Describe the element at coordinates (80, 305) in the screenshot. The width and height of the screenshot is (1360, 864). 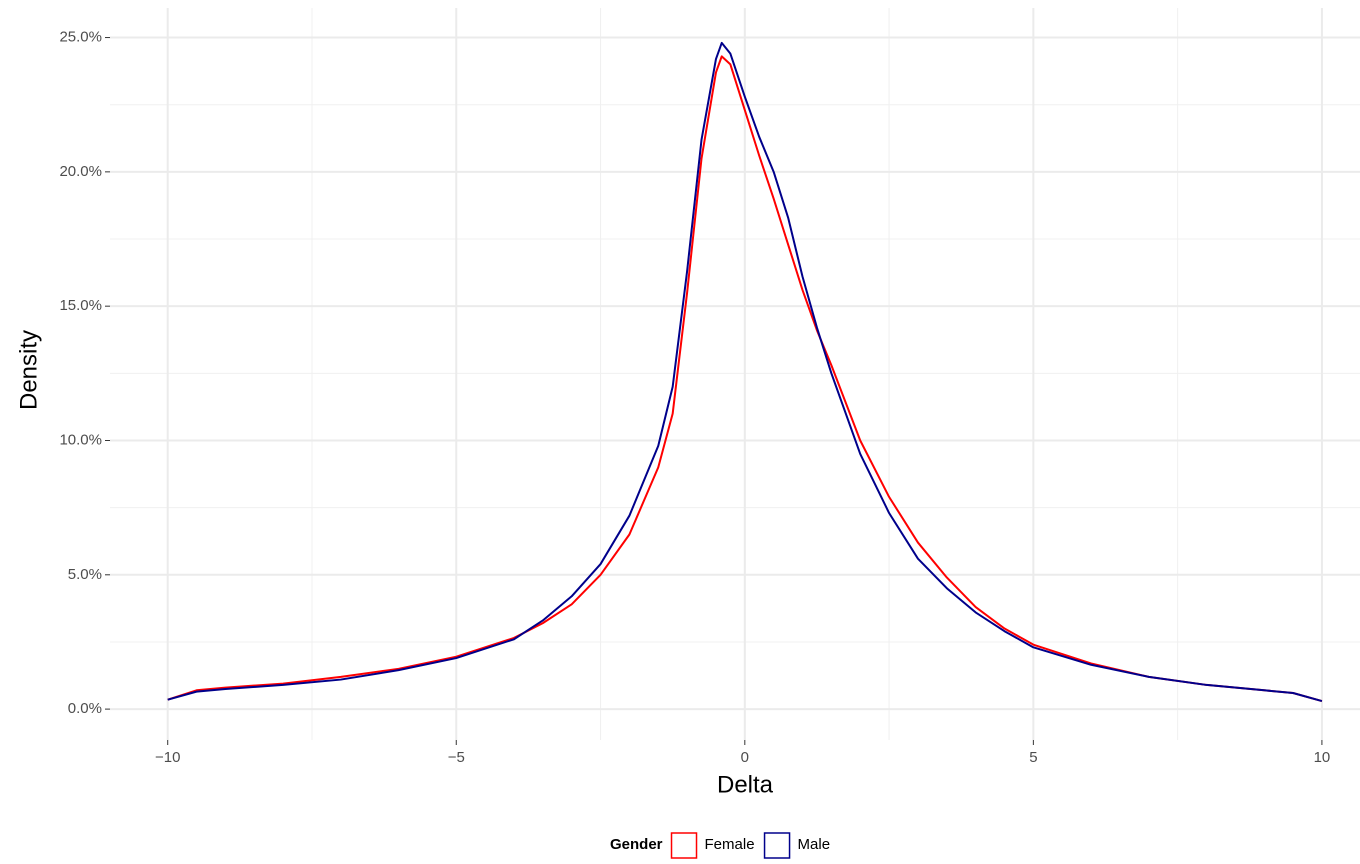
I see `y-tick-label: 15.0%` at that location.